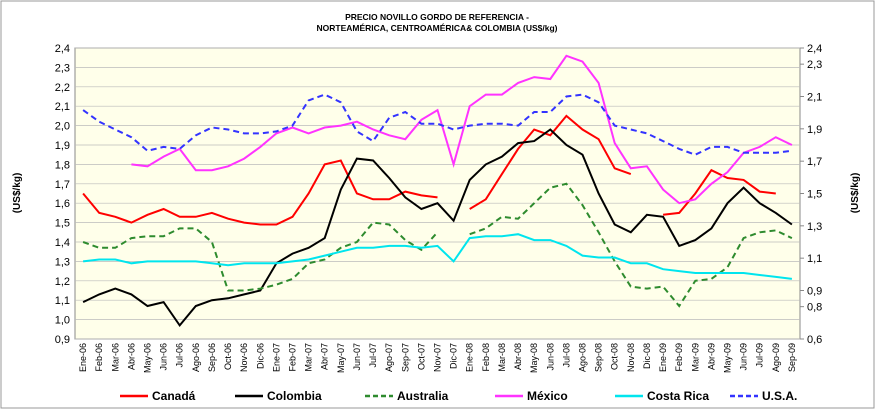 This screenshot has width=875, height=414. What do you see at coordinates (547, 396) in the screenshot?
I see `legend-label: México` at bounding box center [547, 396].